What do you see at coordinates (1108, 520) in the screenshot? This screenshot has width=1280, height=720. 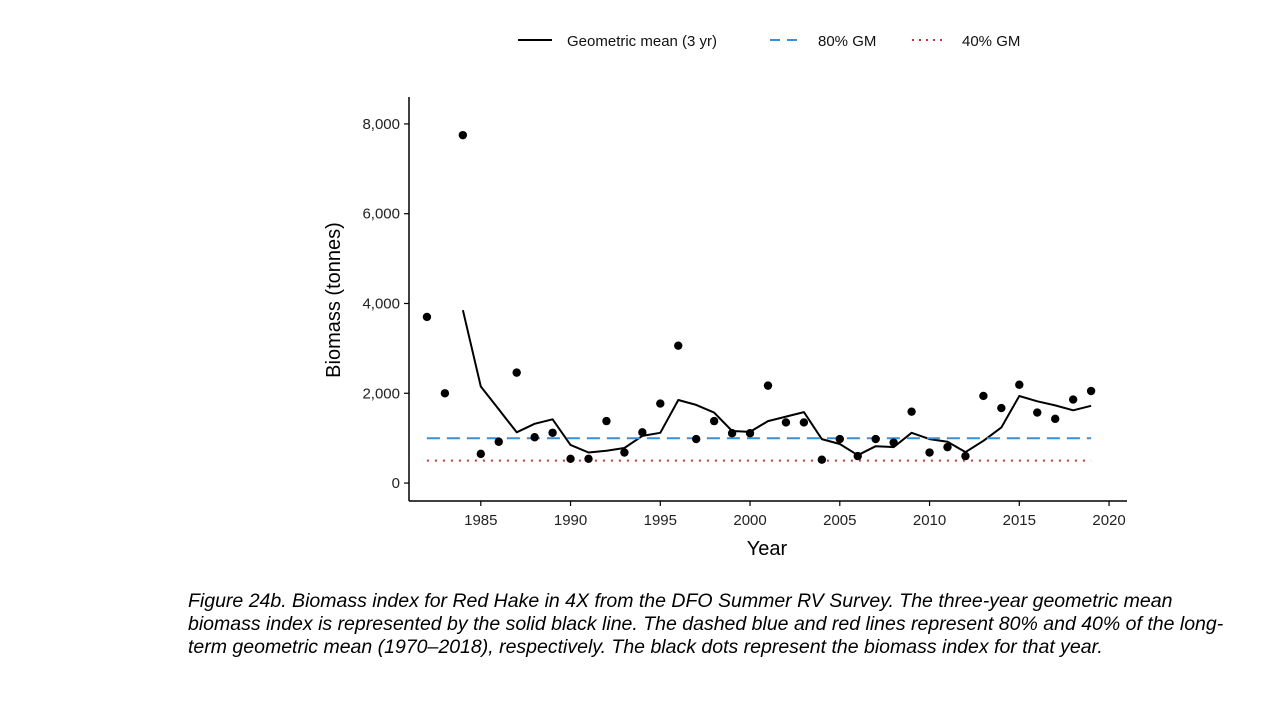 I see `x-tick-label: 2020` at bounding box center [1108, 520].